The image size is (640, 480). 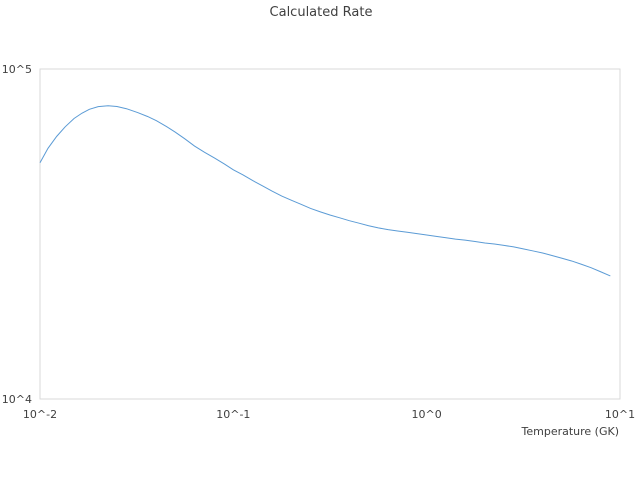 I want to click on chart-title: Calculated Rate, so click(x=321, y=12).